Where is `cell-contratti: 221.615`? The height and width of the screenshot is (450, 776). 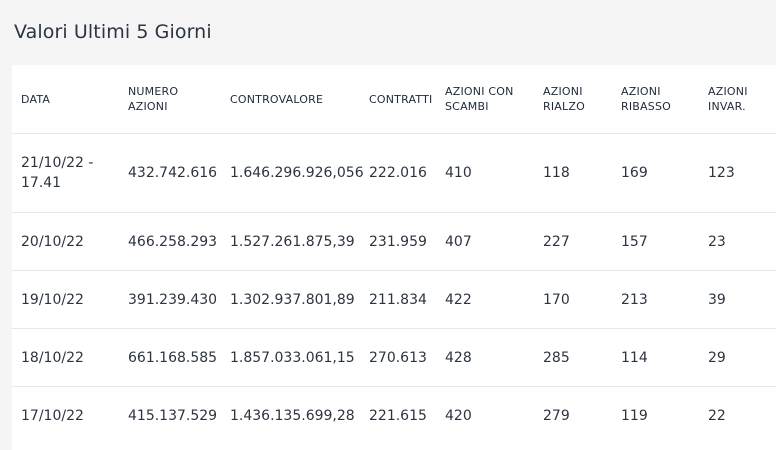
cell-contratti: 221.615 is located at coordinates (398, 415).